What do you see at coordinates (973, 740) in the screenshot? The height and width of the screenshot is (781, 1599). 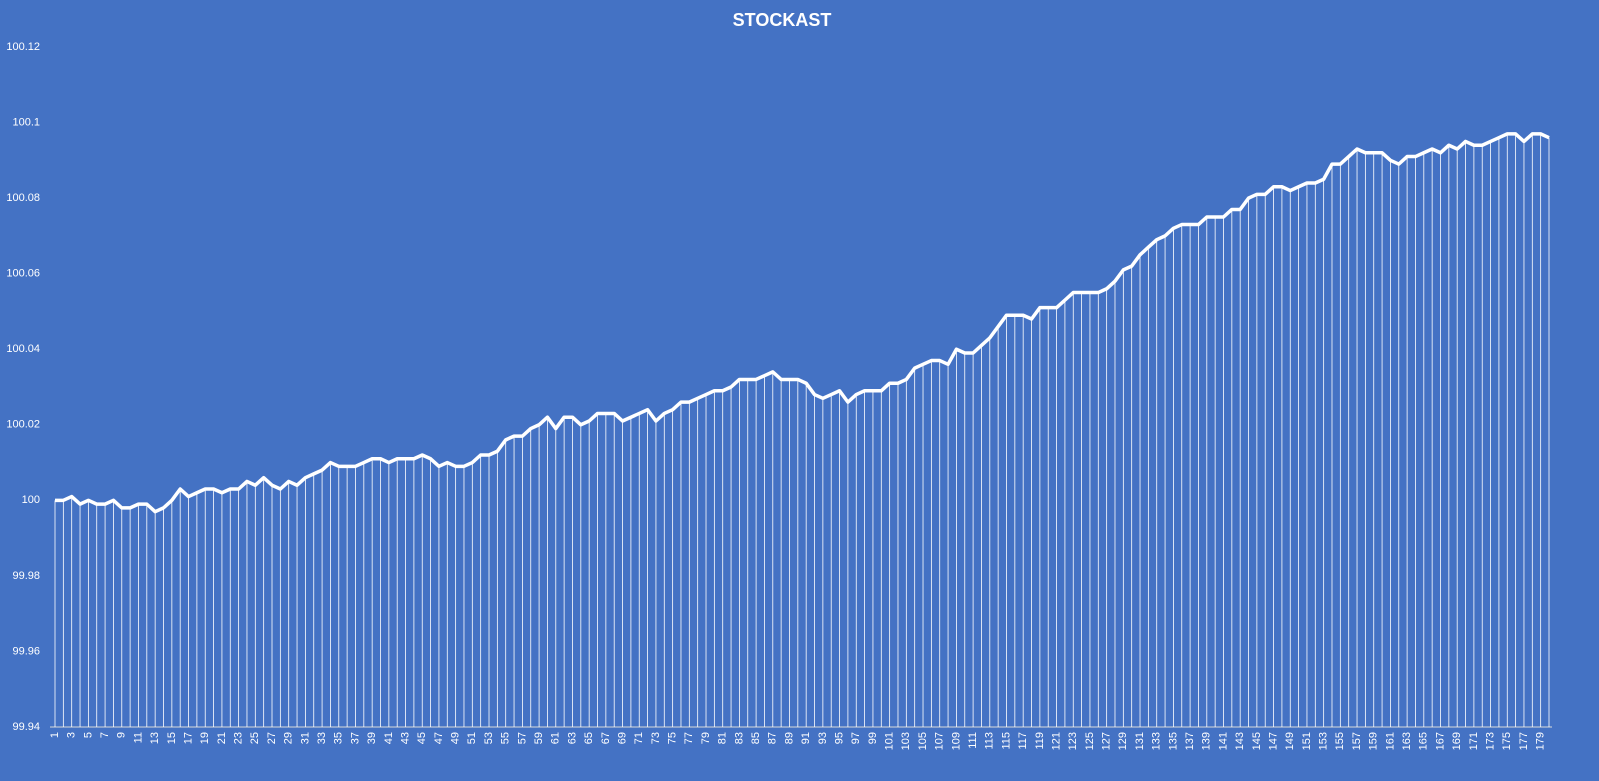 I see `x-tick-label: 111` at bounding box center [973, 740].